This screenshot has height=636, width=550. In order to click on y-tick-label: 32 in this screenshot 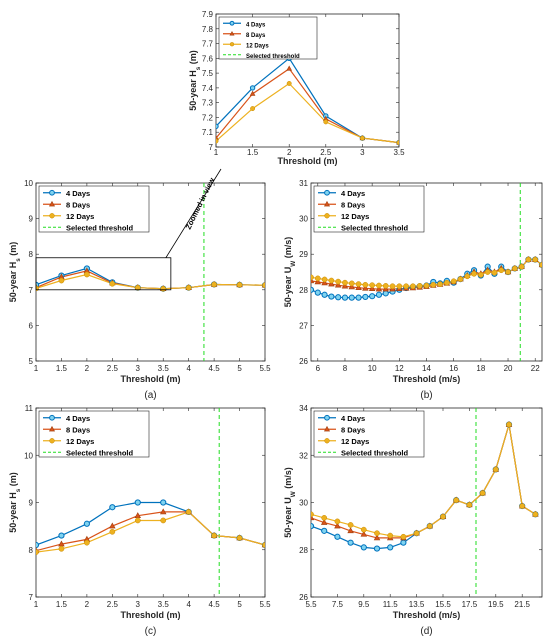, I will do `click(303, 455)`.